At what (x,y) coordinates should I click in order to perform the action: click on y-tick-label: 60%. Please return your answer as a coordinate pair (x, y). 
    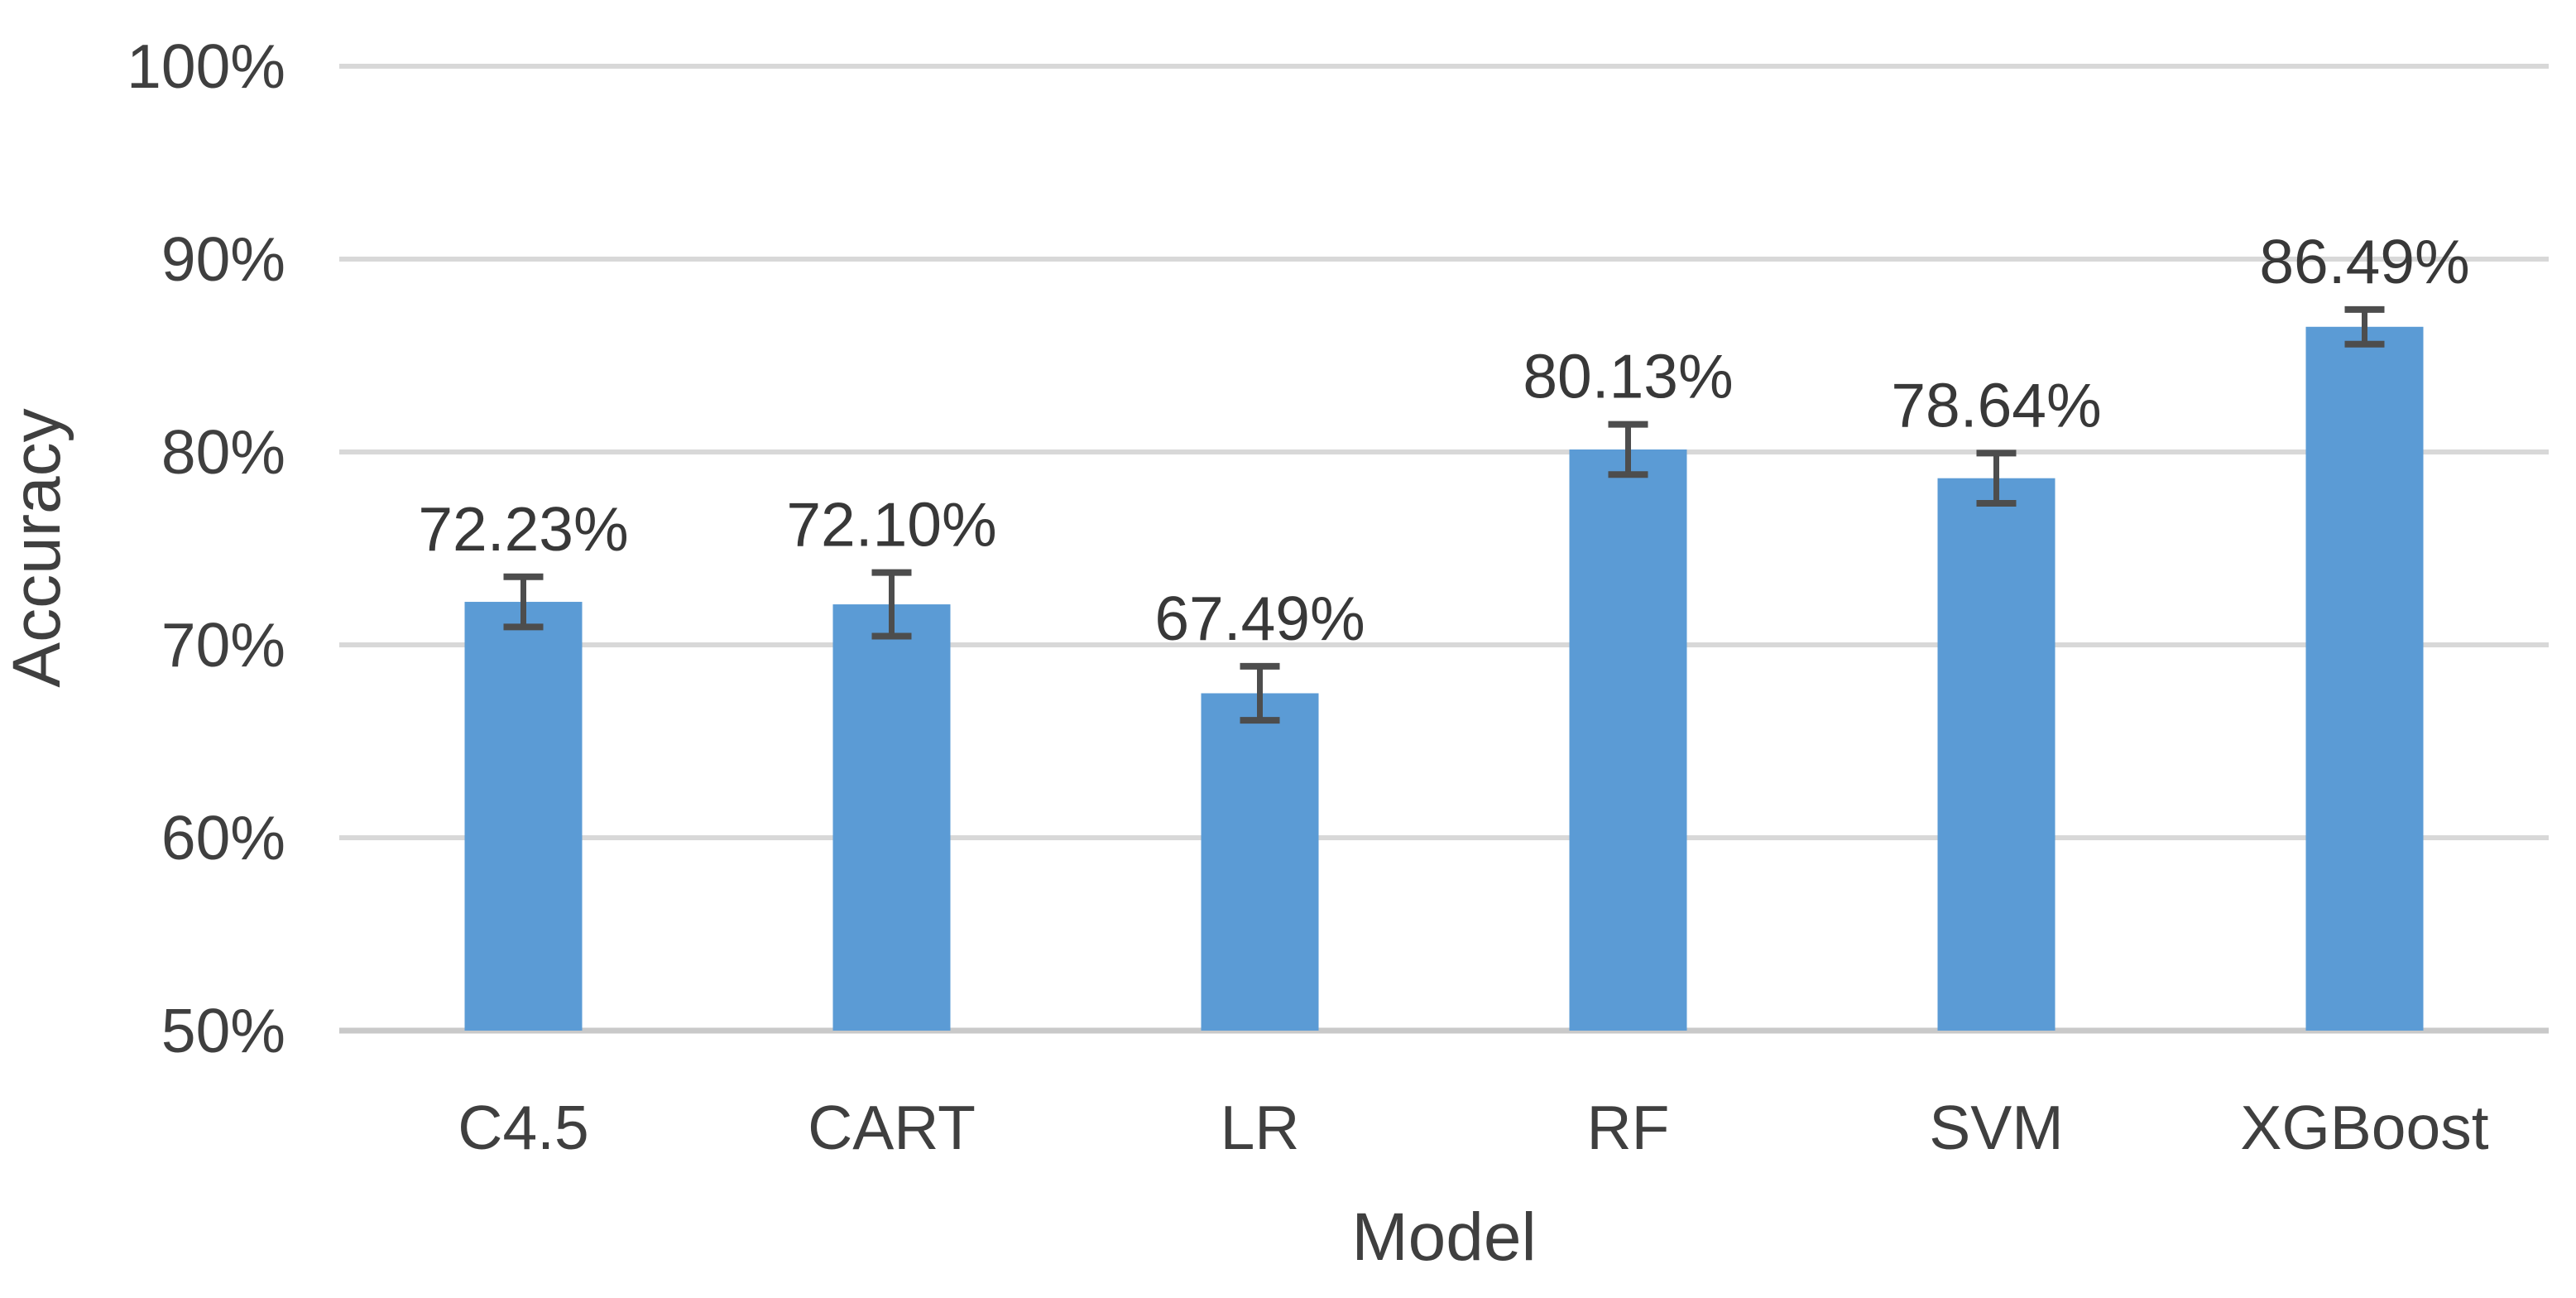
    Looking at the image, I should click on (223, 838).